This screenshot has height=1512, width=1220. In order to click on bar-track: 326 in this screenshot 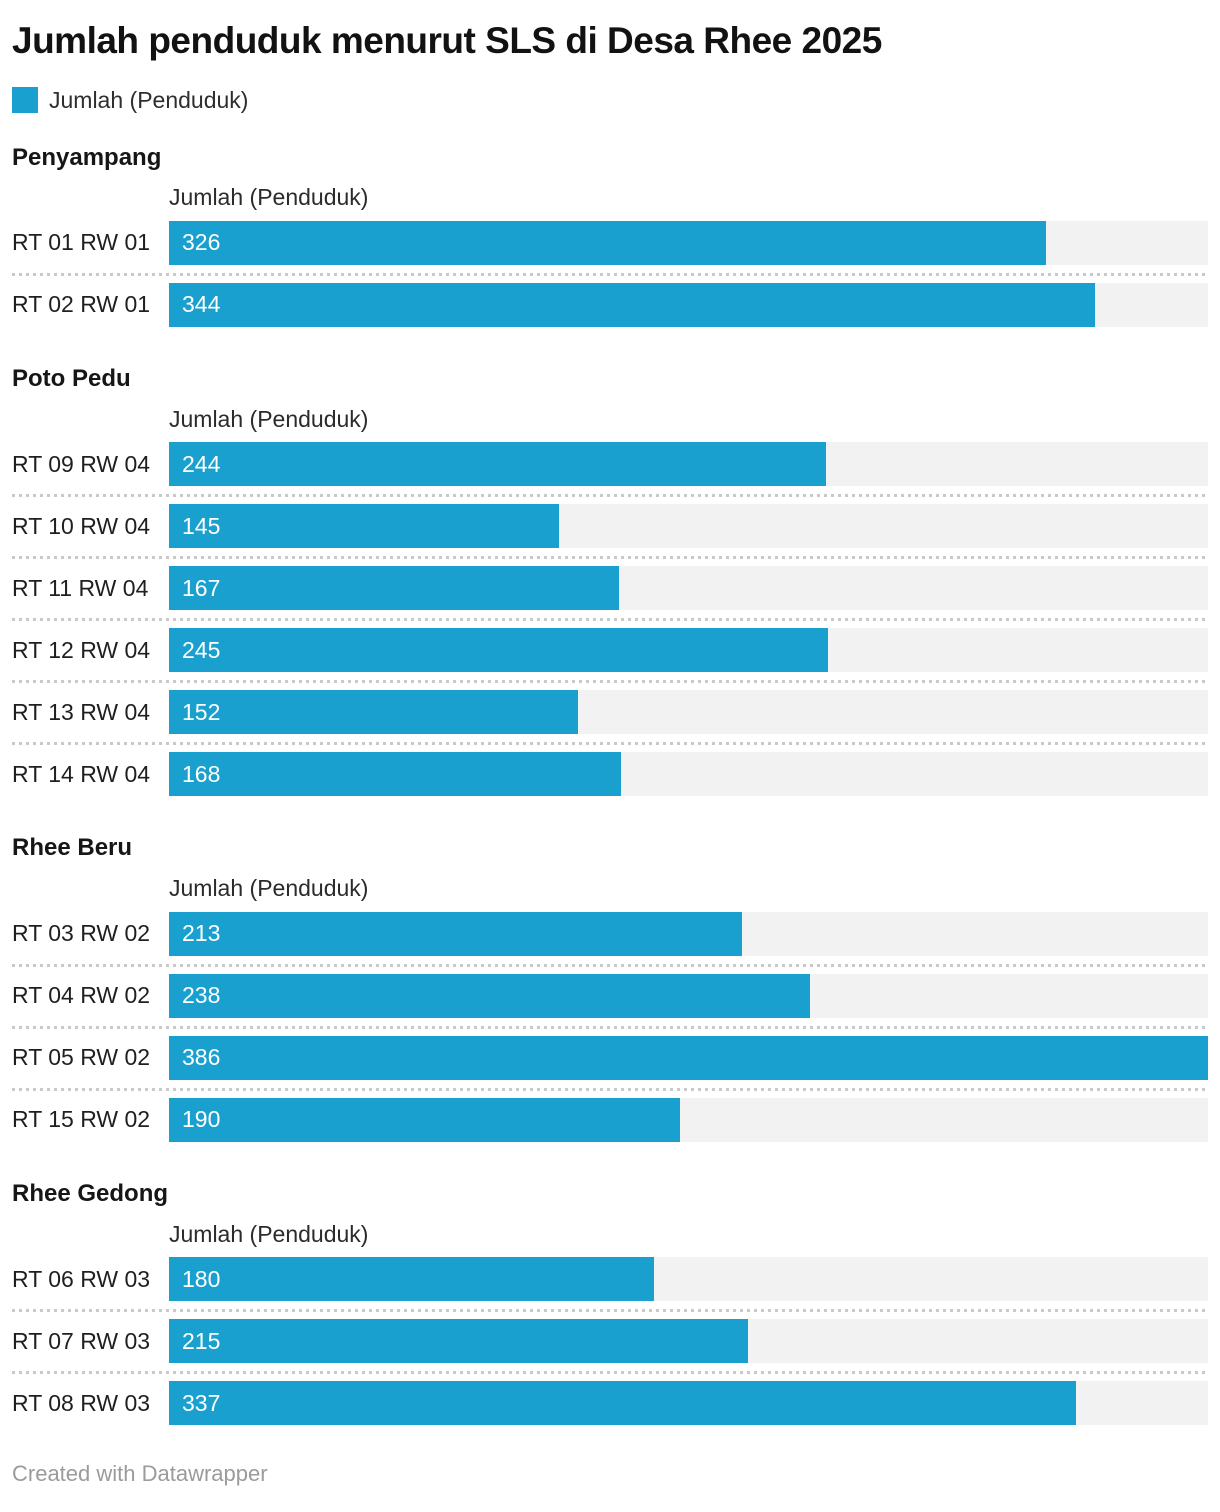, I will do `click(688, 242)`.